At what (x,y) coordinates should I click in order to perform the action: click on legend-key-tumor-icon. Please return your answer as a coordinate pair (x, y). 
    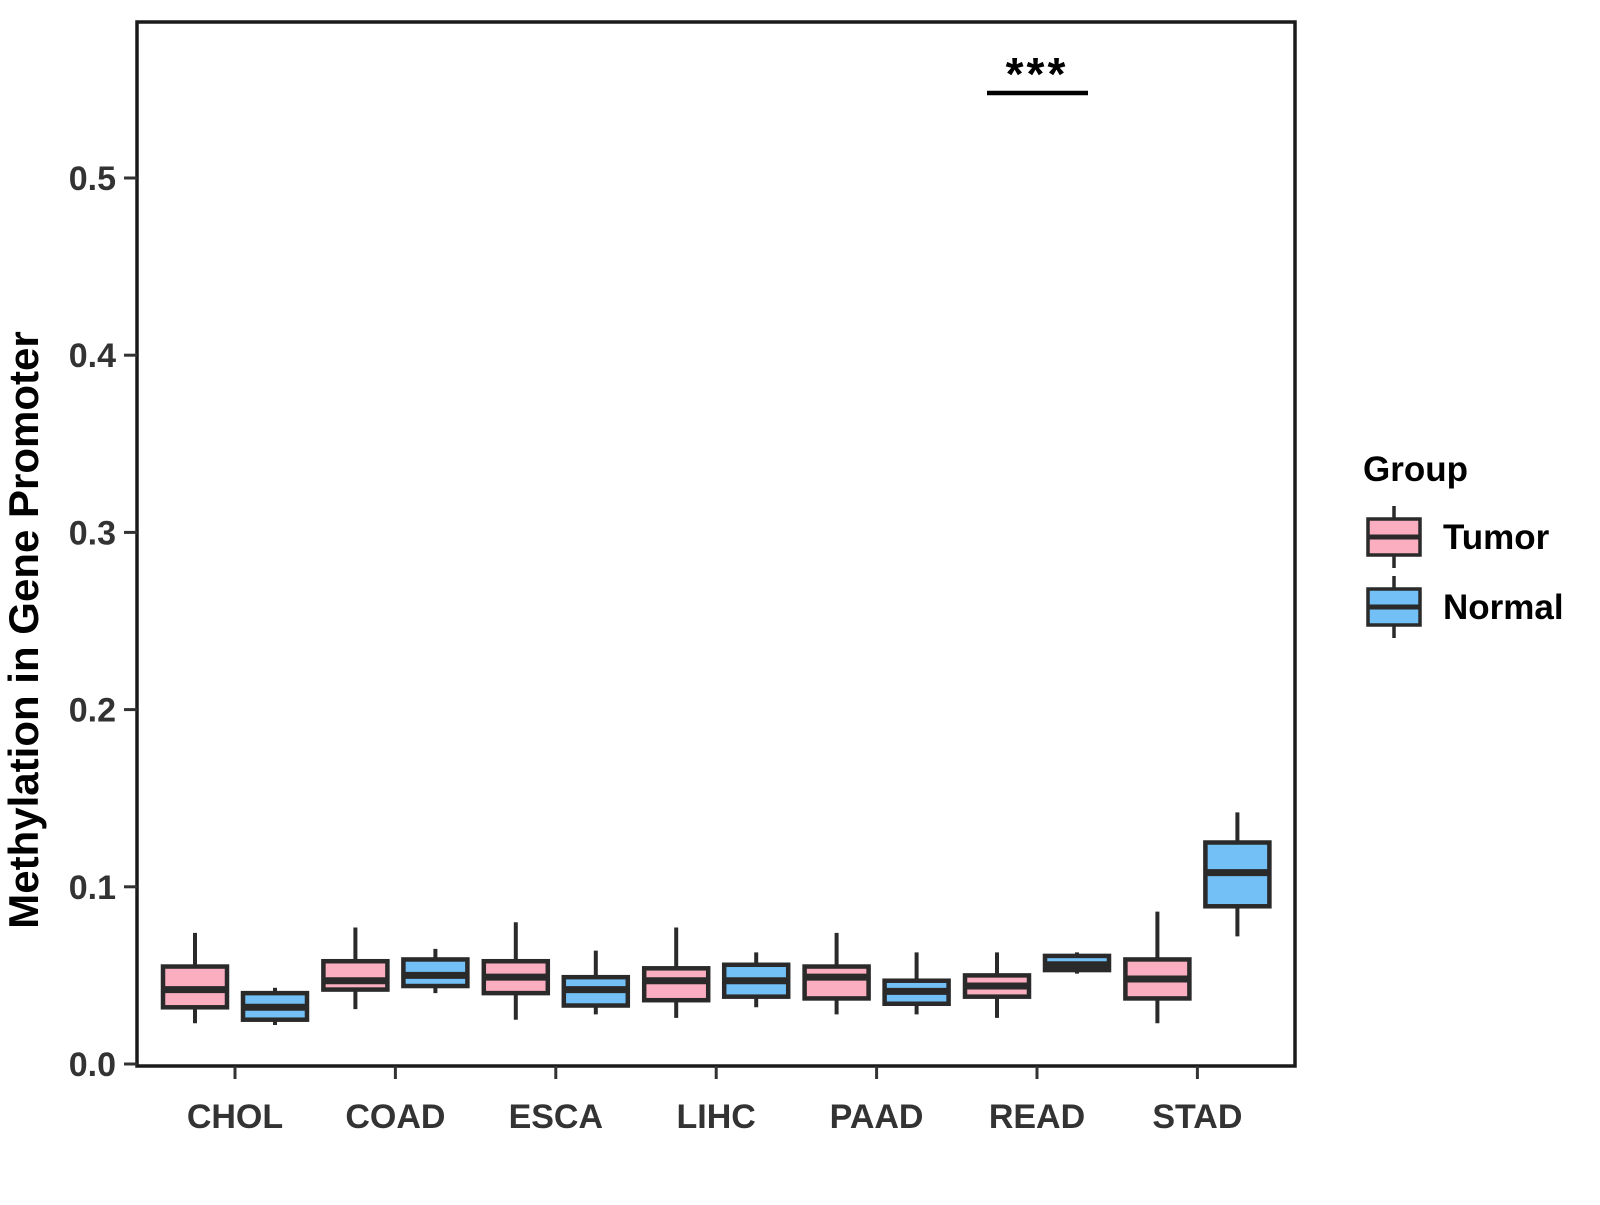
    Looking at the image, I should click on (1394, 537).